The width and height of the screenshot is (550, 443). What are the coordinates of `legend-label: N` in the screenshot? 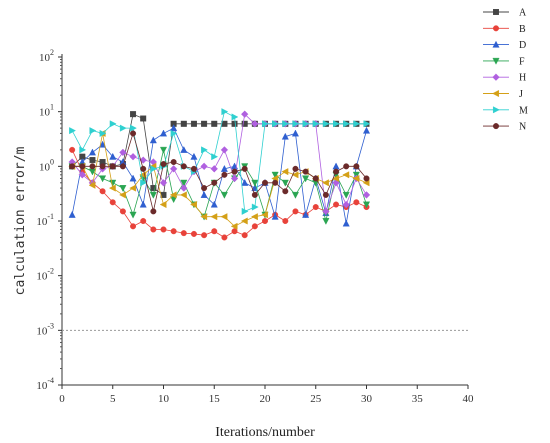 It's located at (522, 127).